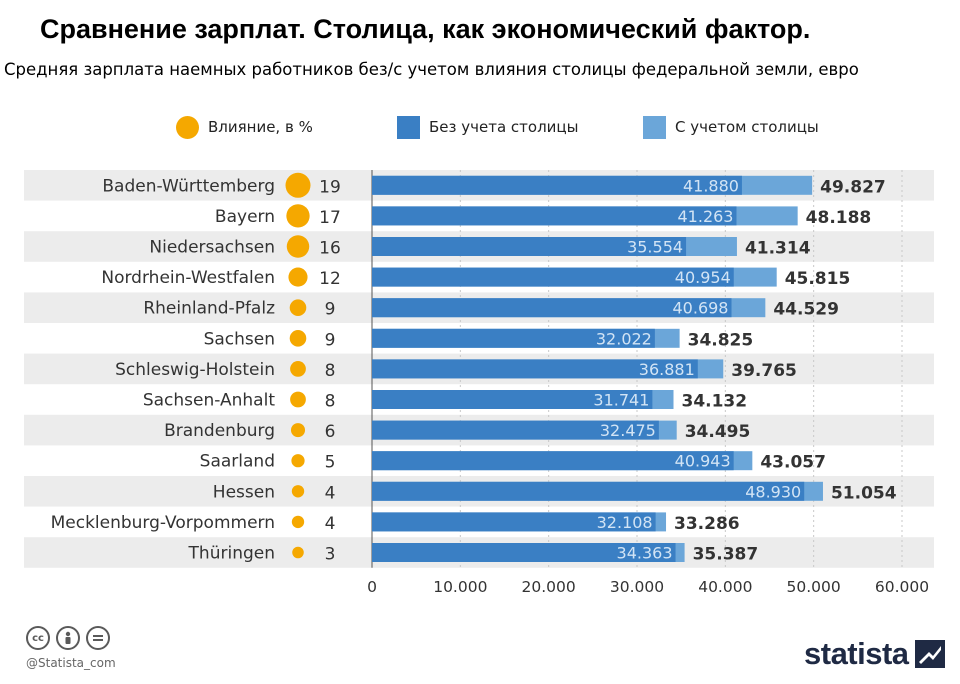 This screenshot has height=684, width=960. What do you see at coordinates (764, 371) in the screenshot?
I see `bar-label-with-capital: 39.765` at bounding box center [764, 371].